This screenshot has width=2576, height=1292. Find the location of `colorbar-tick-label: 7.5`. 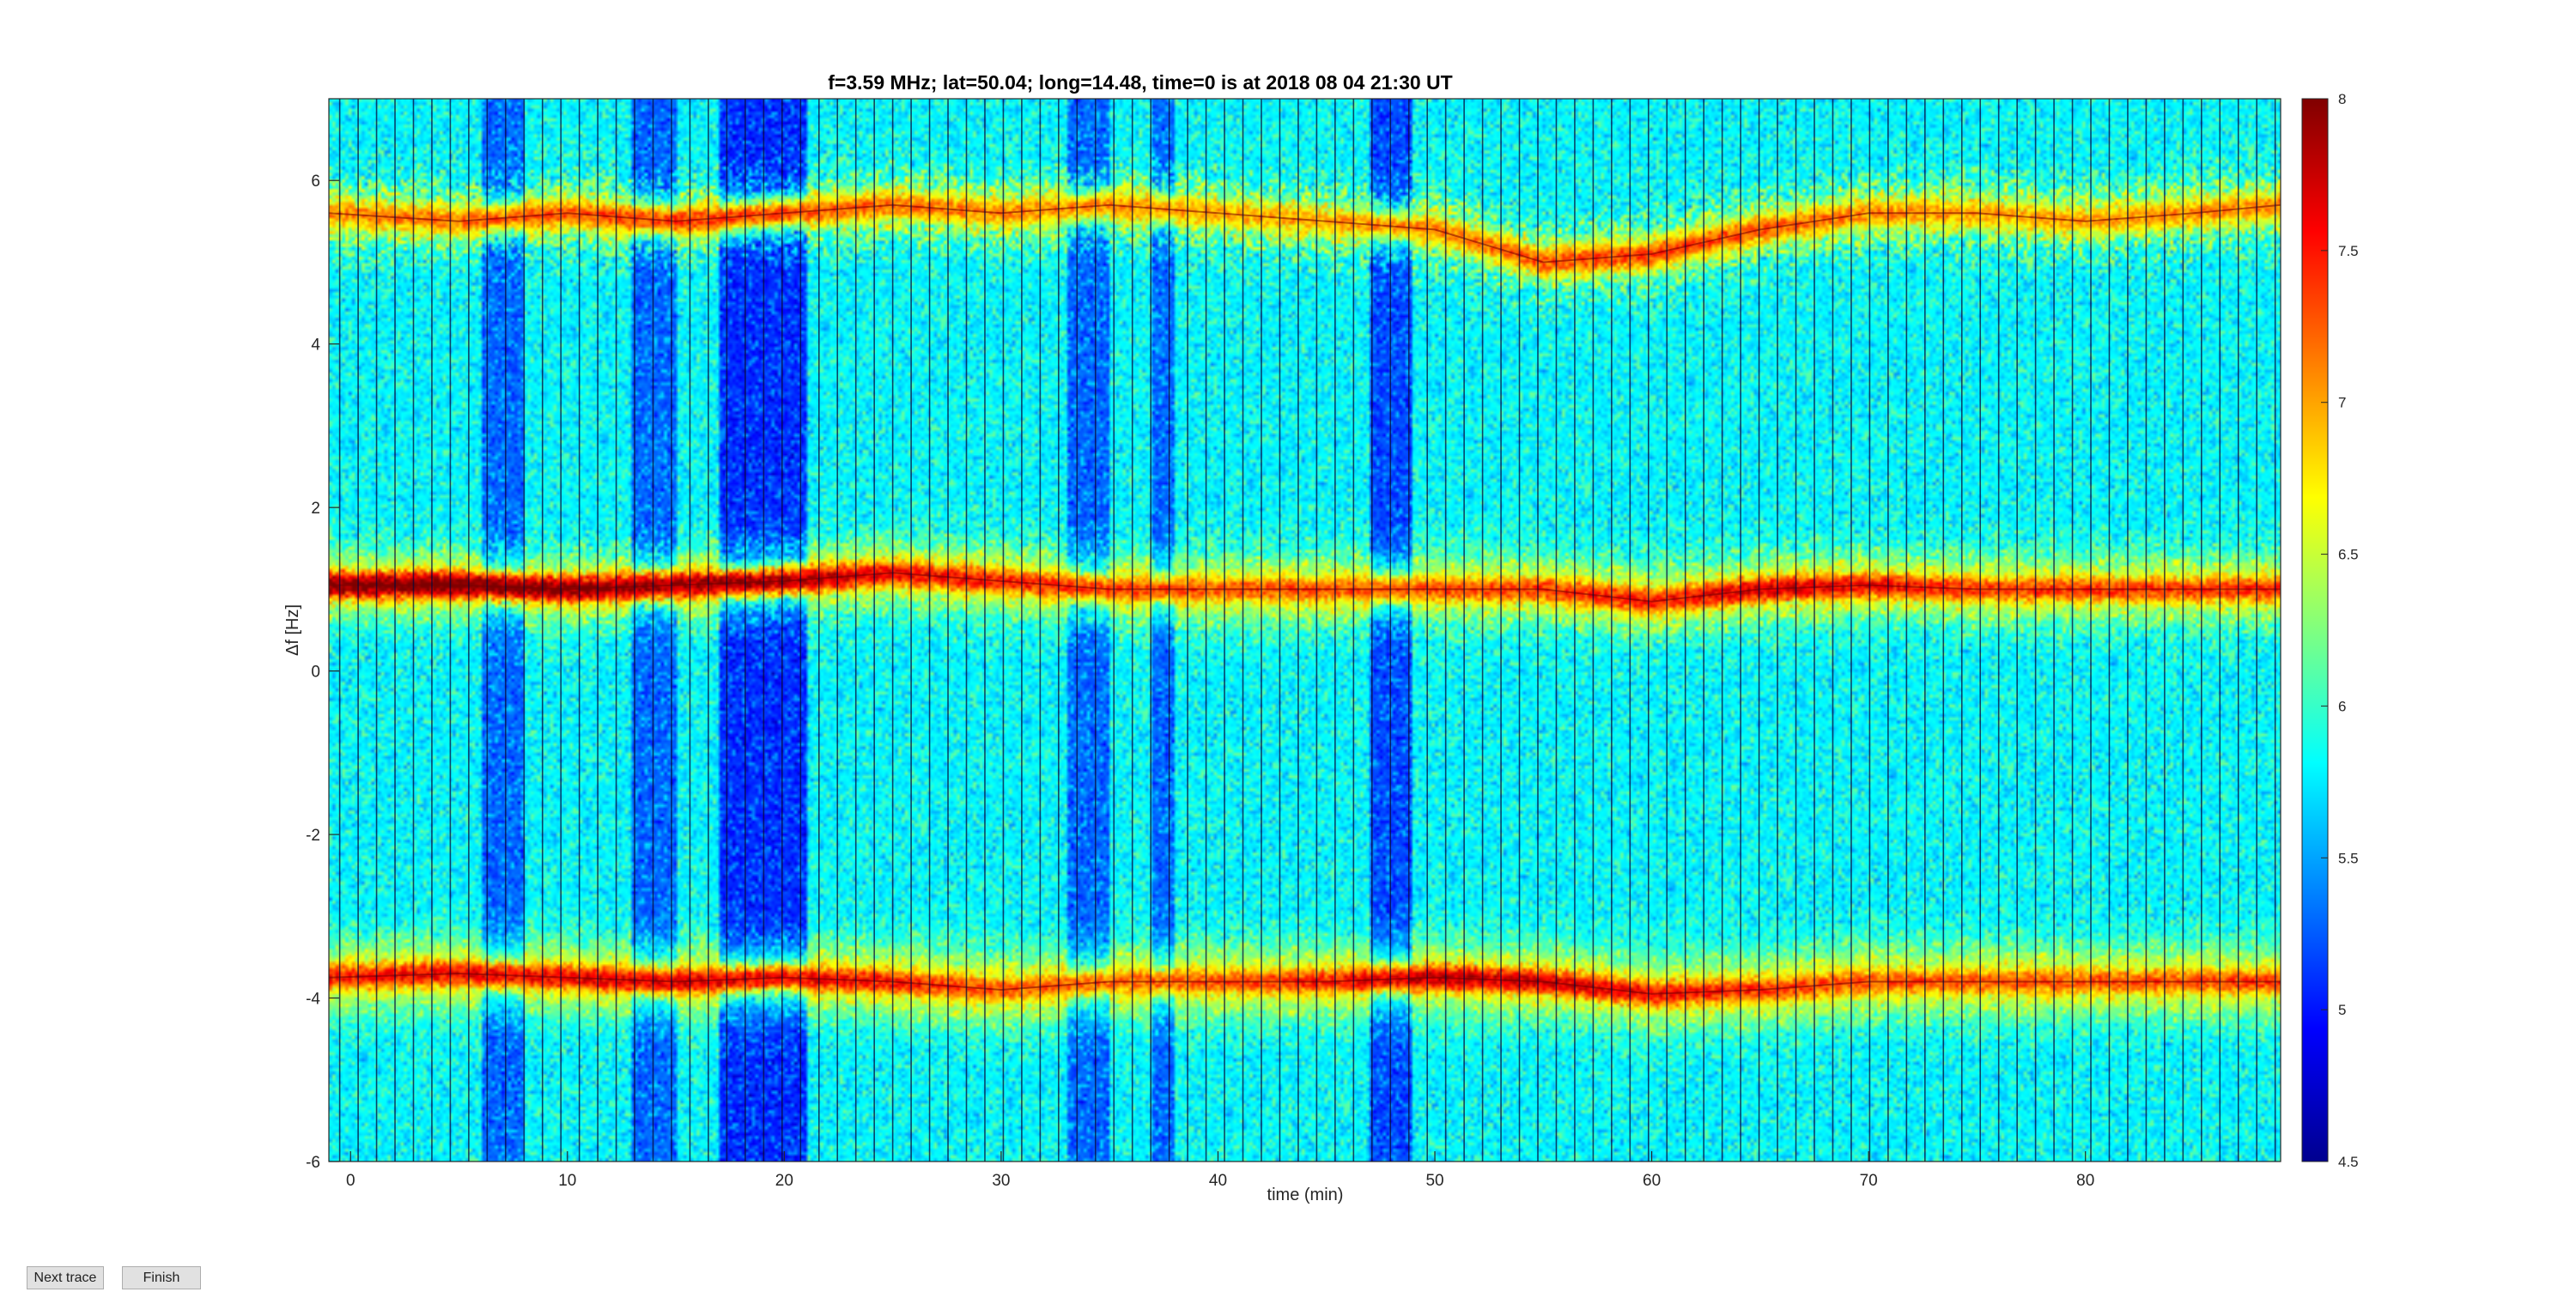

colorbar-tick-label: 7.5 is located at coordinates (2348, 251).